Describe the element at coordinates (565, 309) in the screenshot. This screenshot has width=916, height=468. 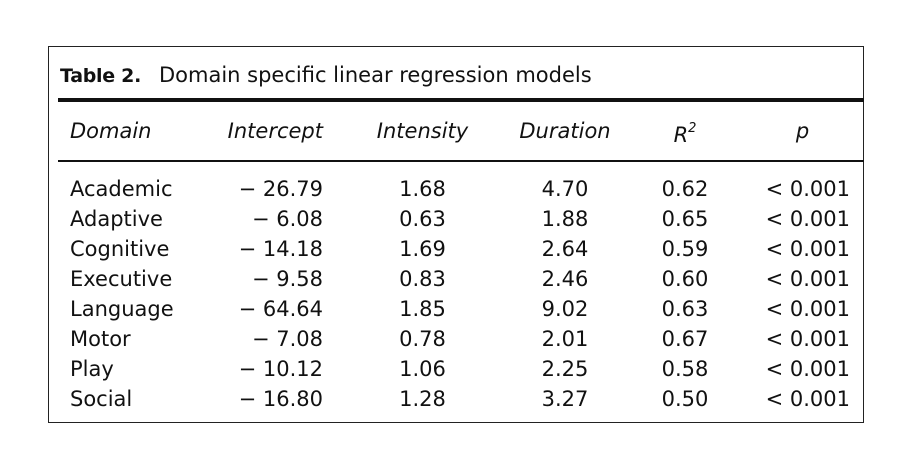
I see `cell-duration: 9.02` at that location.